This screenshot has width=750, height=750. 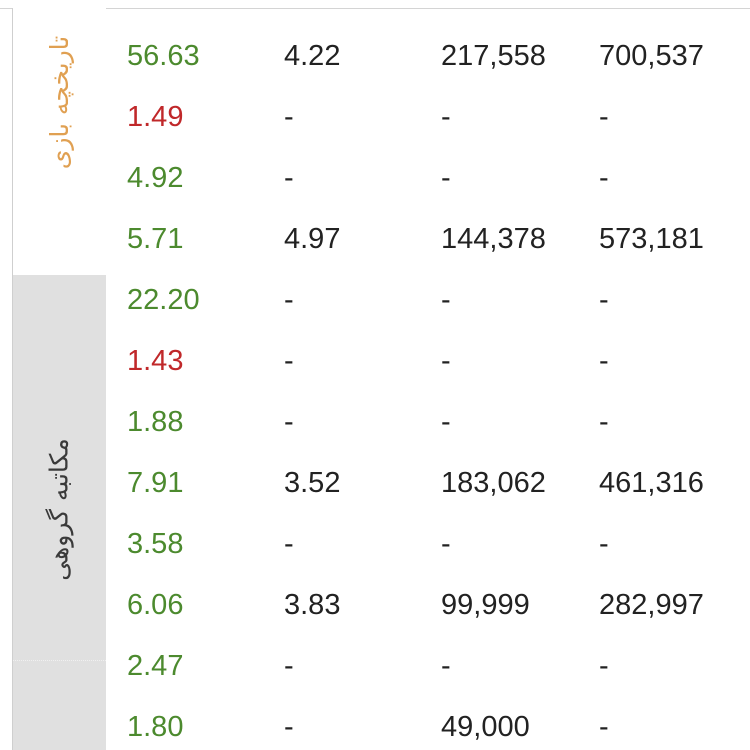 What do you see at coordinates (428, 422) in the screenshot?
I see `table-row: 1.88 - - -` at bounding box center [428, 422].